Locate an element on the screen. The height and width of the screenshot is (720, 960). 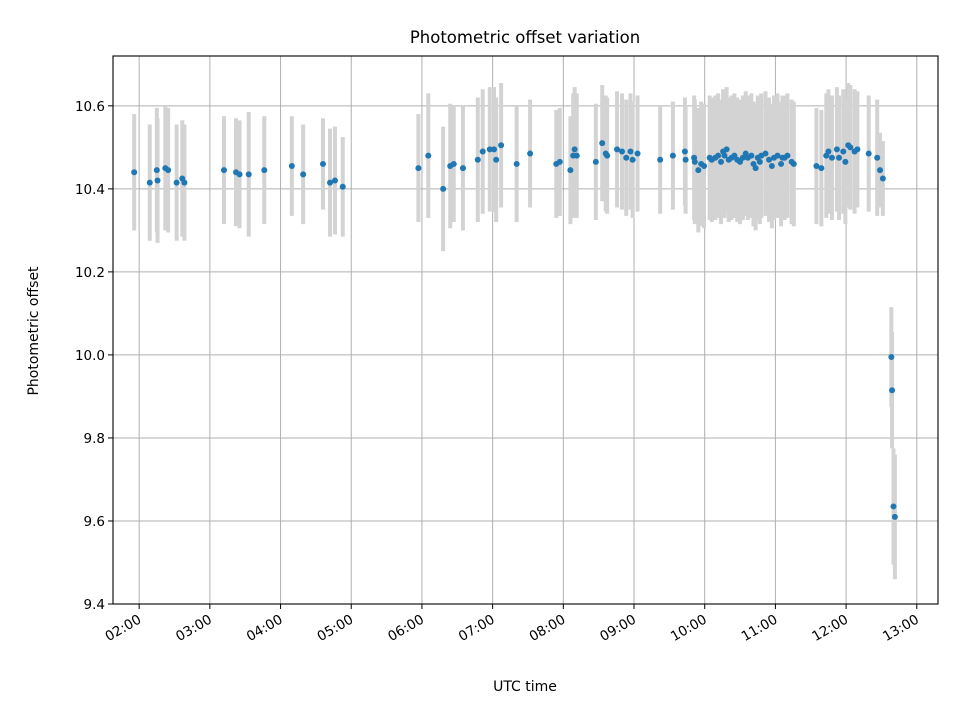
y-tick-label: 10.4 is located at coordinates (90, 190).